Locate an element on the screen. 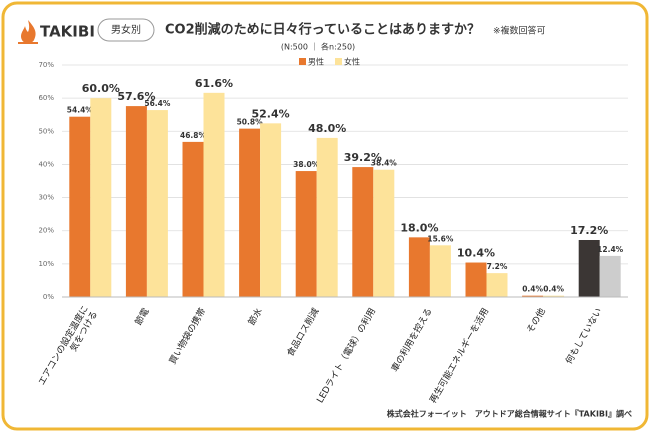 The width and height of the screenshot is (650, 432). badge: 男女別 is located at coordinates (126, 29).